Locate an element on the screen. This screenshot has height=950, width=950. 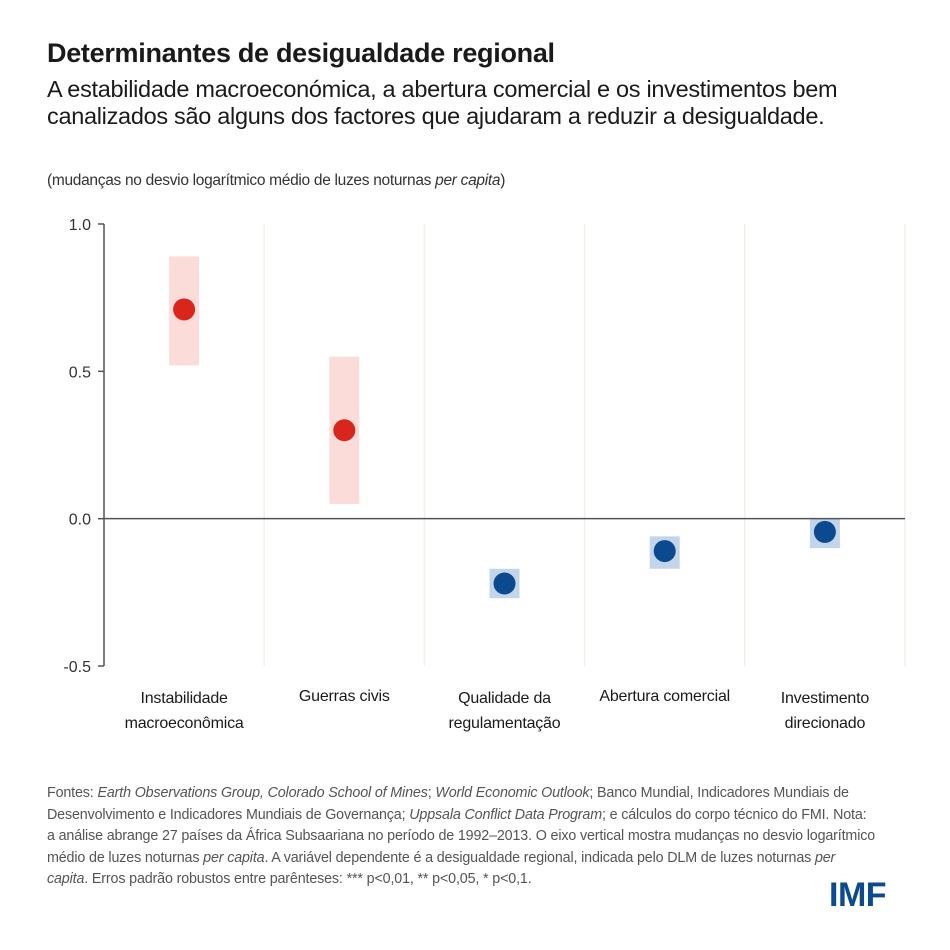
x-category-label: Investimento direcionado is located at coordinates (825, 711).